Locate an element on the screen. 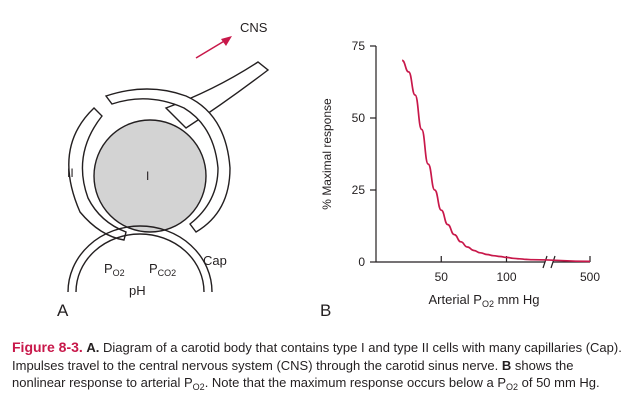 The width and height of the screenshot is (632, 418). y-tick-label: 0 is located at coordinates (361, 262).